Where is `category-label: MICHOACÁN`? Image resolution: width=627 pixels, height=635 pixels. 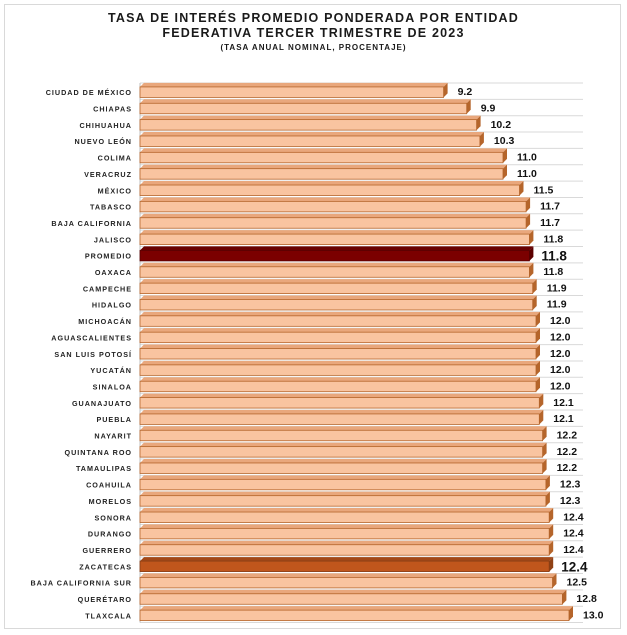
category-label: MICHOACÁN is located at coordinates (105, 321).